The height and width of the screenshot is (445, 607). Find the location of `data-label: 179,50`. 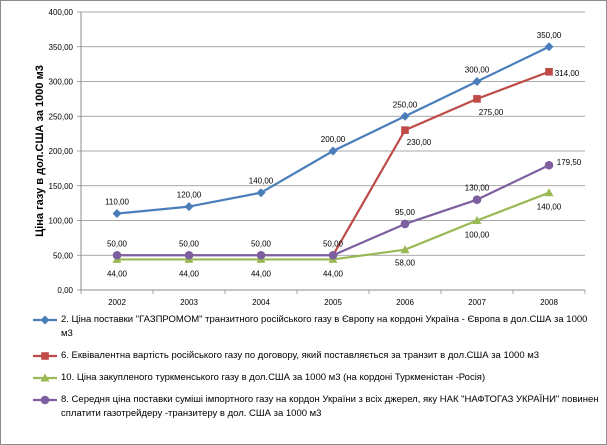

data-label: 179,50 is located at coordinates (569, 162).